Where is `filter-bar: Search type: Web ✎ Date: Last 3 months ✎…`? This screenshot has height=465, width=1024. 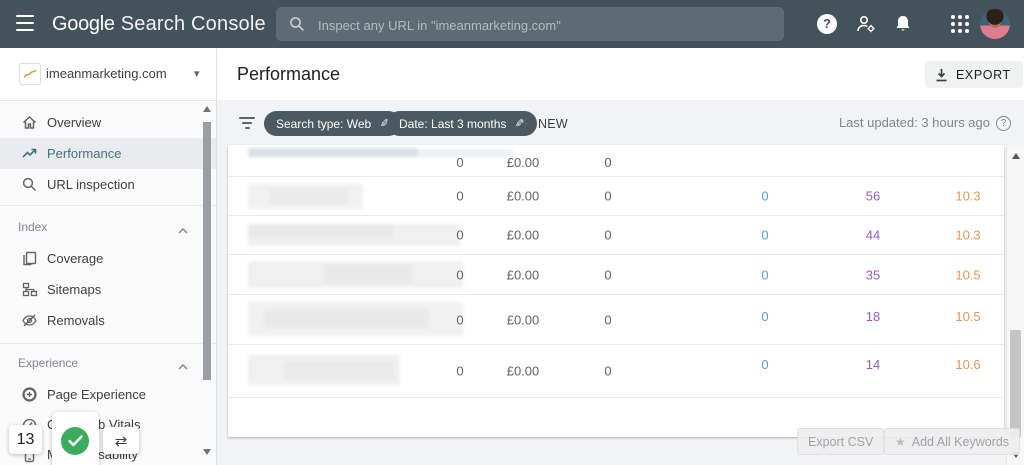
filter-bar: Search type: Web ✎ Date: Last 3 months ✎… is located at coordinates (620, 122).